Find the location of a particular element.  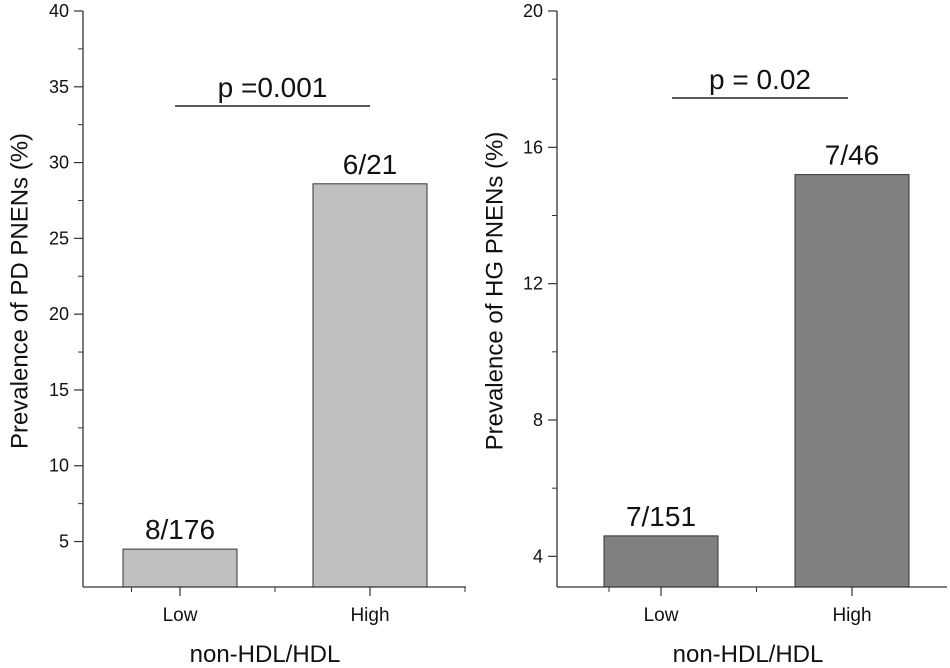

right-bar-value-label: 7/46 is located at coordinates (852, 155).